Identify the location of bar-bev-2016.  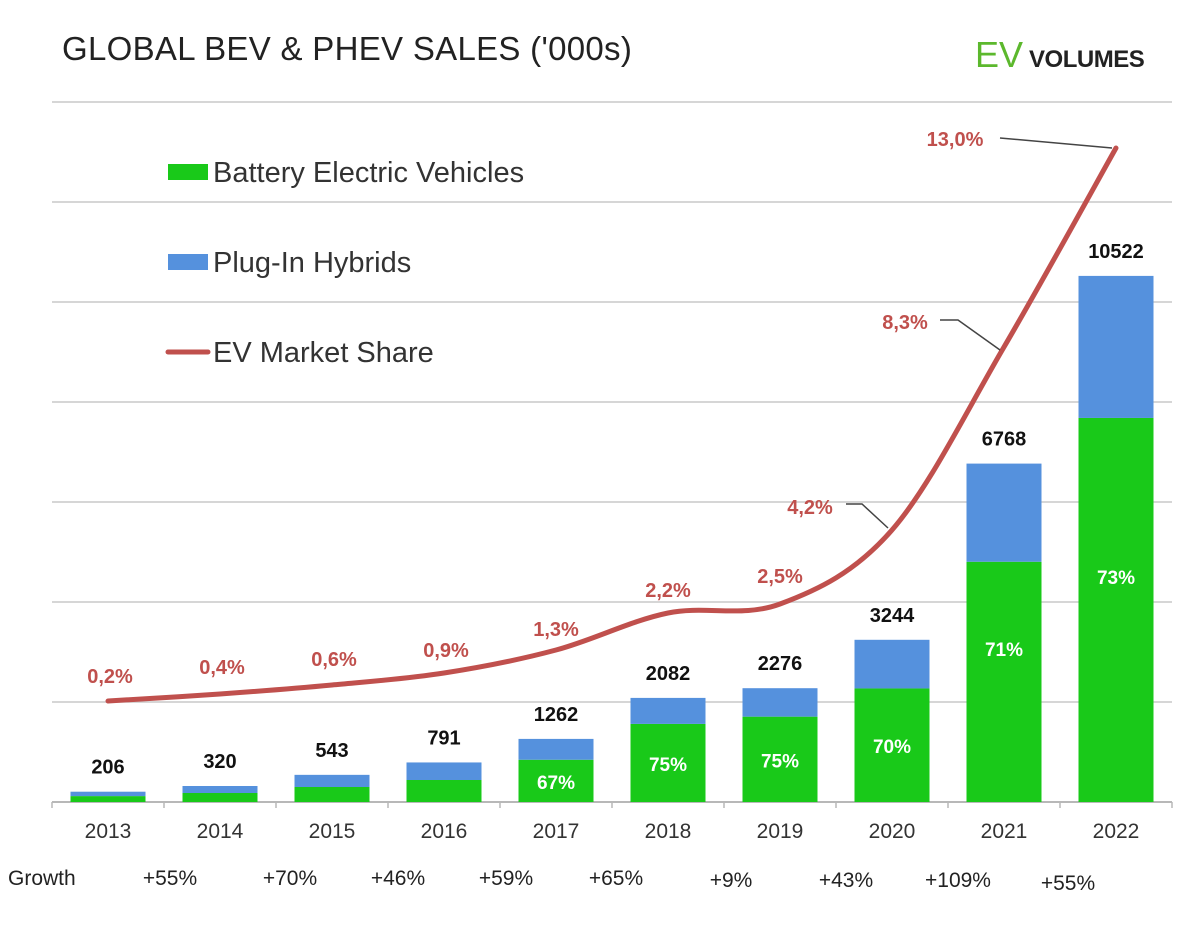
(444, 791).